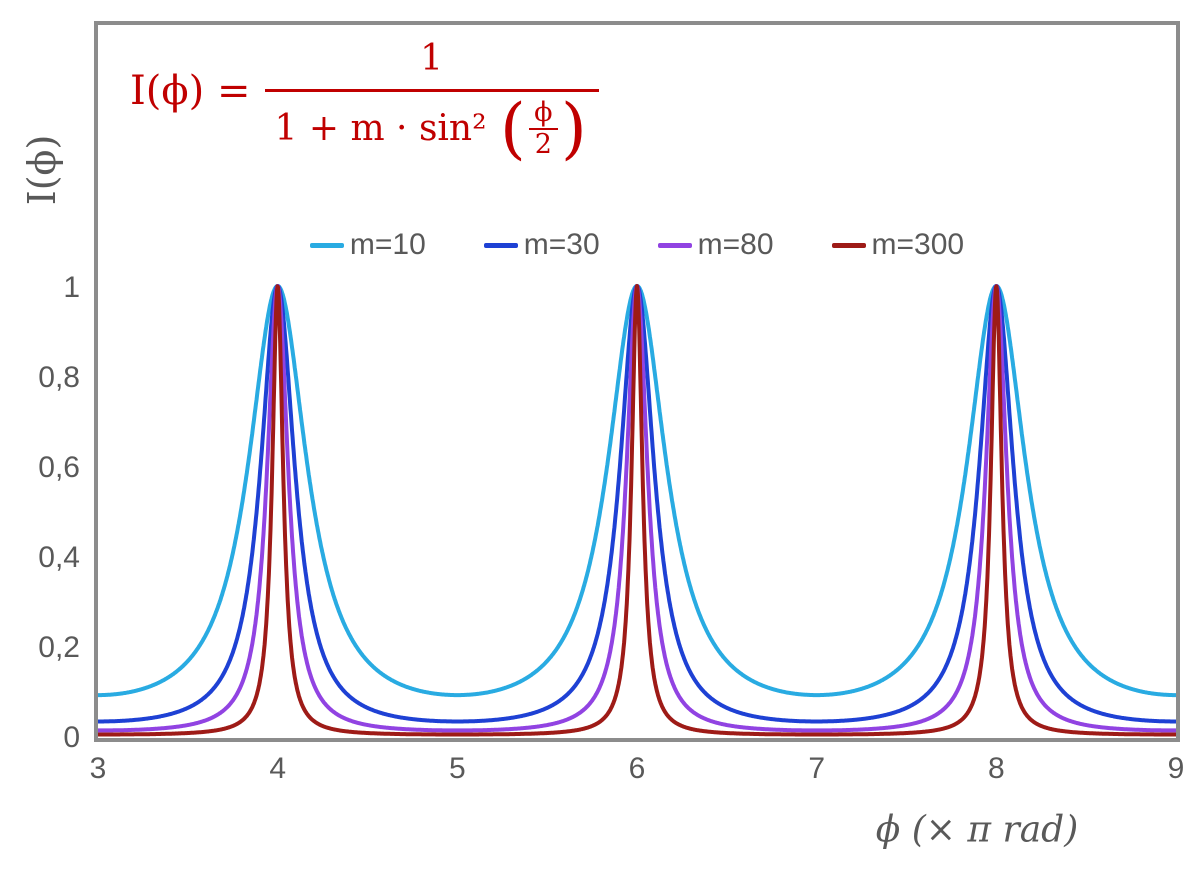 Image resolution: width=1200 pixels, height=880 pixels. I want to click on formula-fraction: 1 1 + m · sin² ( ϕ 2 ), so click(431, 102).